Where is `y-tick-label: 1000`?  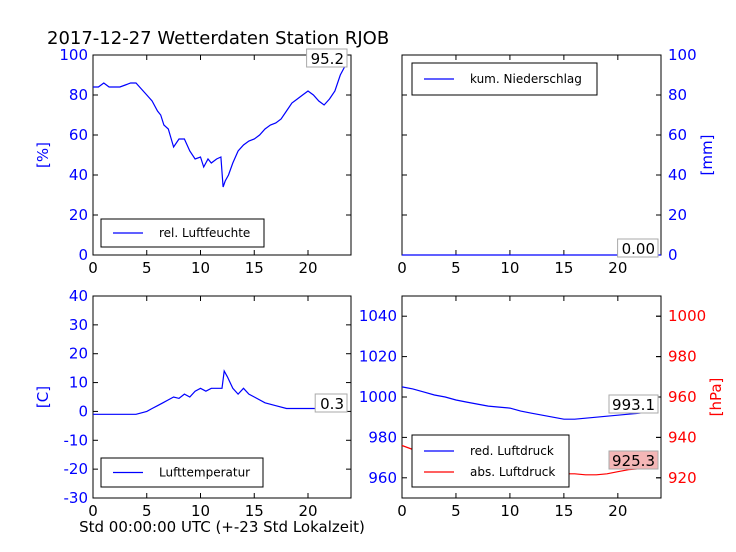
y-tick-label: 1000 is located at coordinates (378, 397).